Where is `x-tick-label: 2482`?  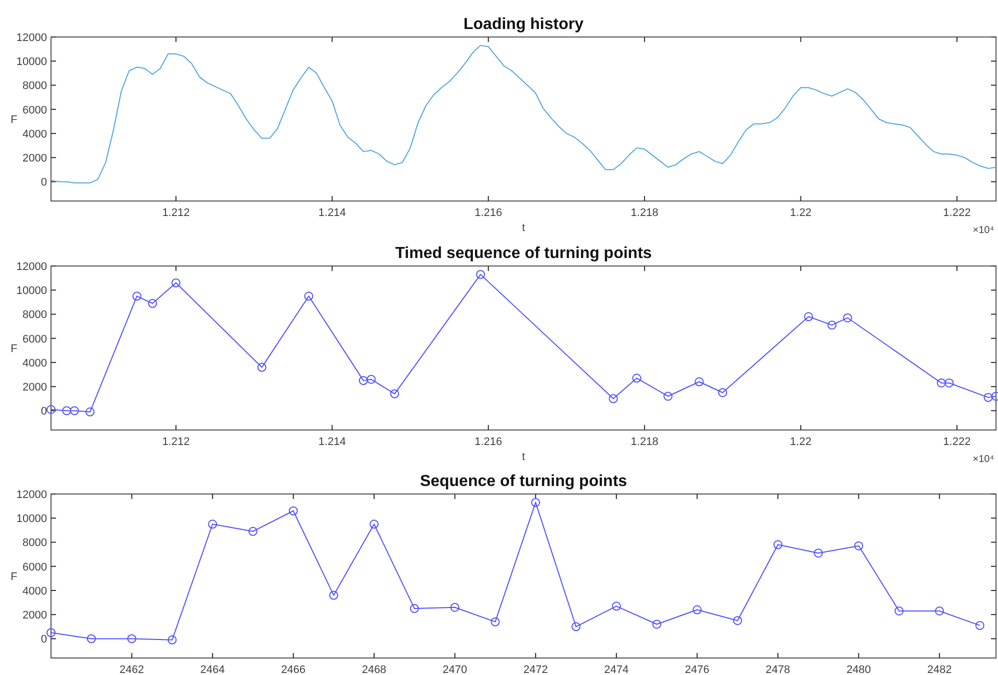 x-tick-label: 2482 is located at coordinates (939, 669).